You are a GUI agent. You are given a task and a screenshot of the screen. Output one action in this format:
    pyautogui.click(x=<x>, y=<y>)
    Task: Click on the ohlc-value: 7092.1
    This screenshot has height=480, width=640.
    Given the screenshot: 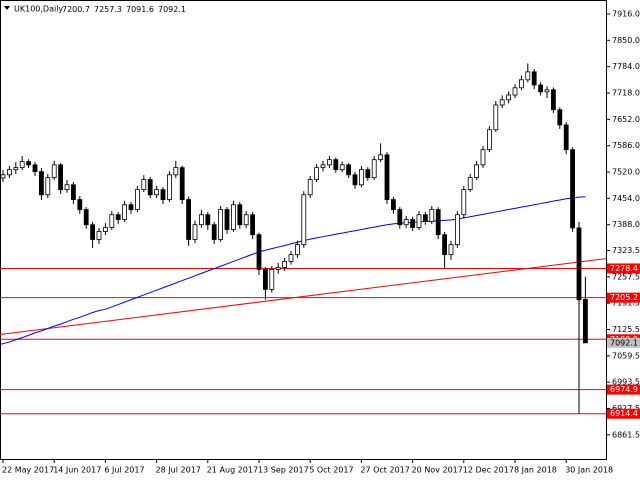 What is the action you would take?
    pyautogui.click(x=172, y=9)
    